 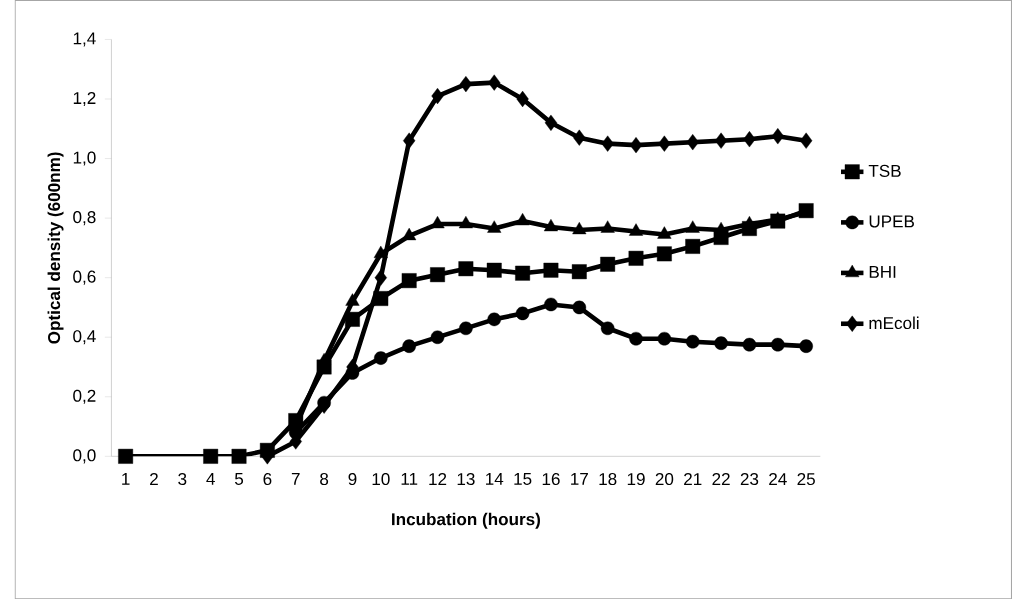 What do you see at coordinates (721, 478) in the screenshot?
I see `x-tick-label: 22` at bounding box center [721, 478].